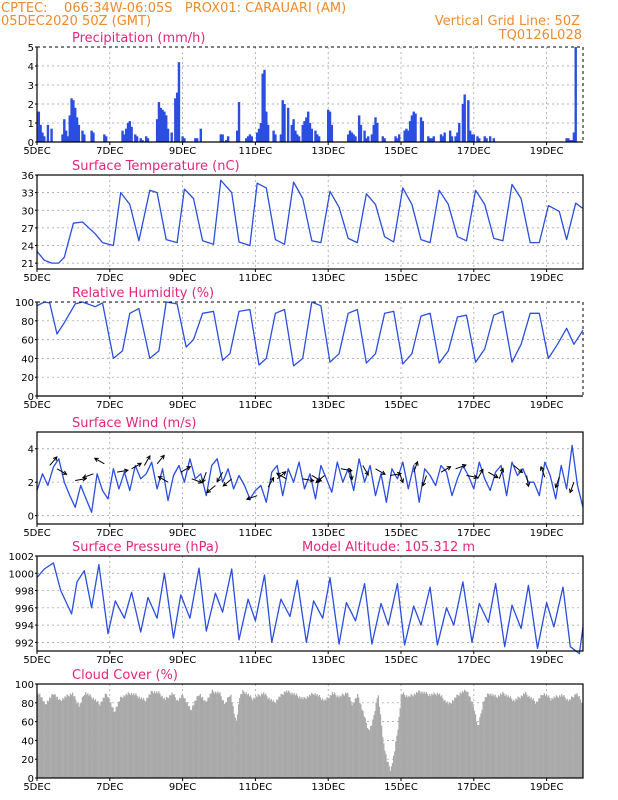 The height and width of the screenshot is (800, 618). I want to click on y-tick-label: 33, so click(27, 194).